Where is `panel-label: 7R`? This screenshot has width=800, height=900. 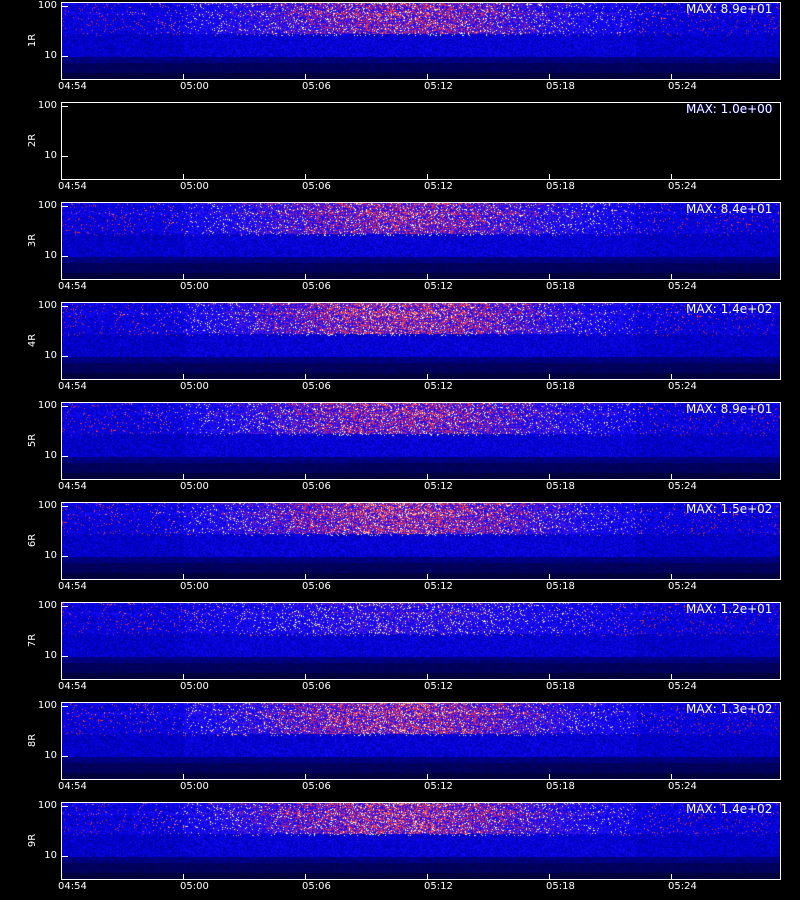 panel-label: 7R is located at coordinates (33, 640).